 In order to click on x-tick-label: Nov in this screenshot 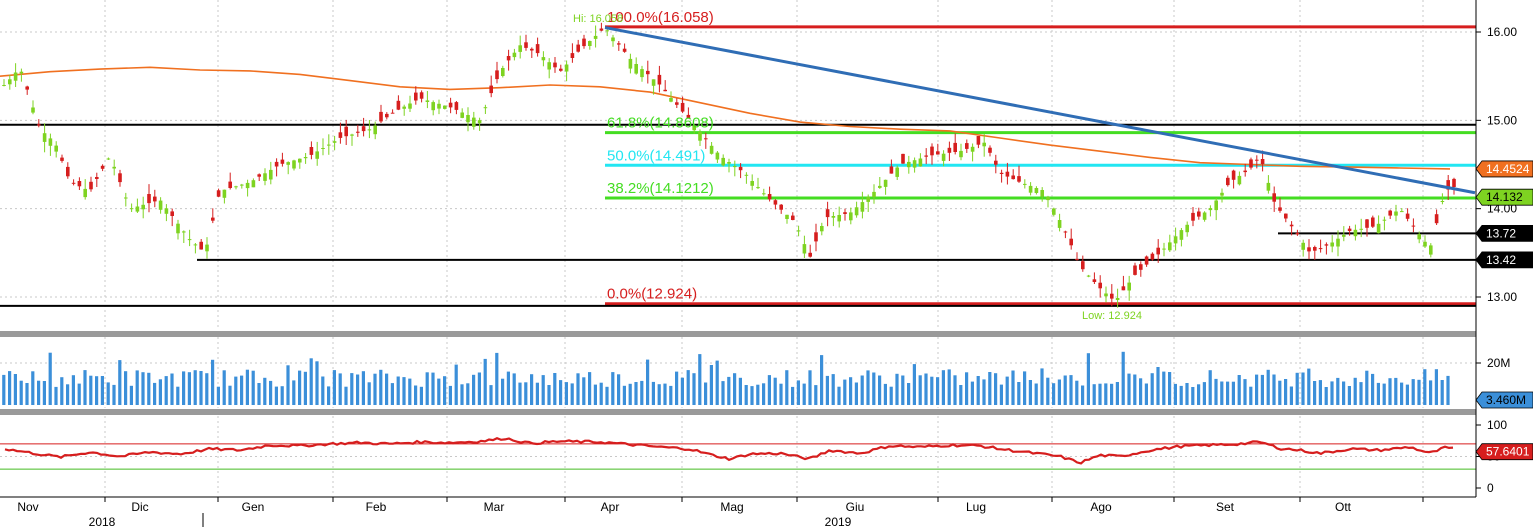, I will do `click(27, 507)`.